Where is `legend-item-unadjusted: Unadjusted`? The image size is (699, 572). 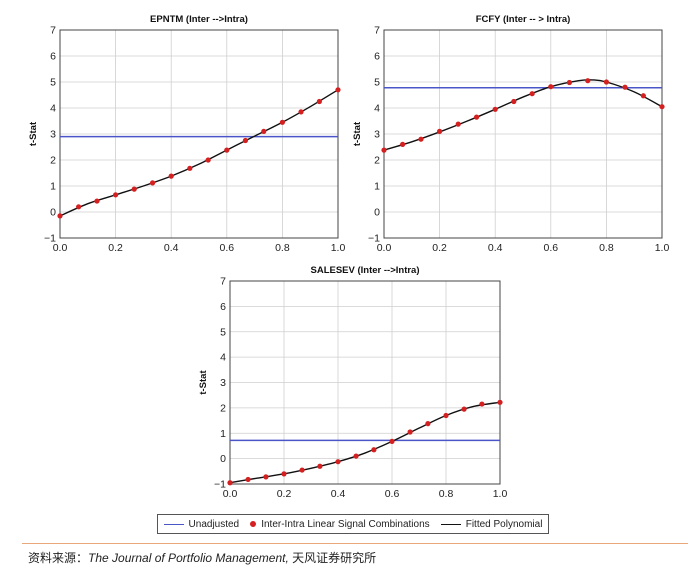 legend-item-unadjusted: Unadjusted is located at coordinates (201, 524).